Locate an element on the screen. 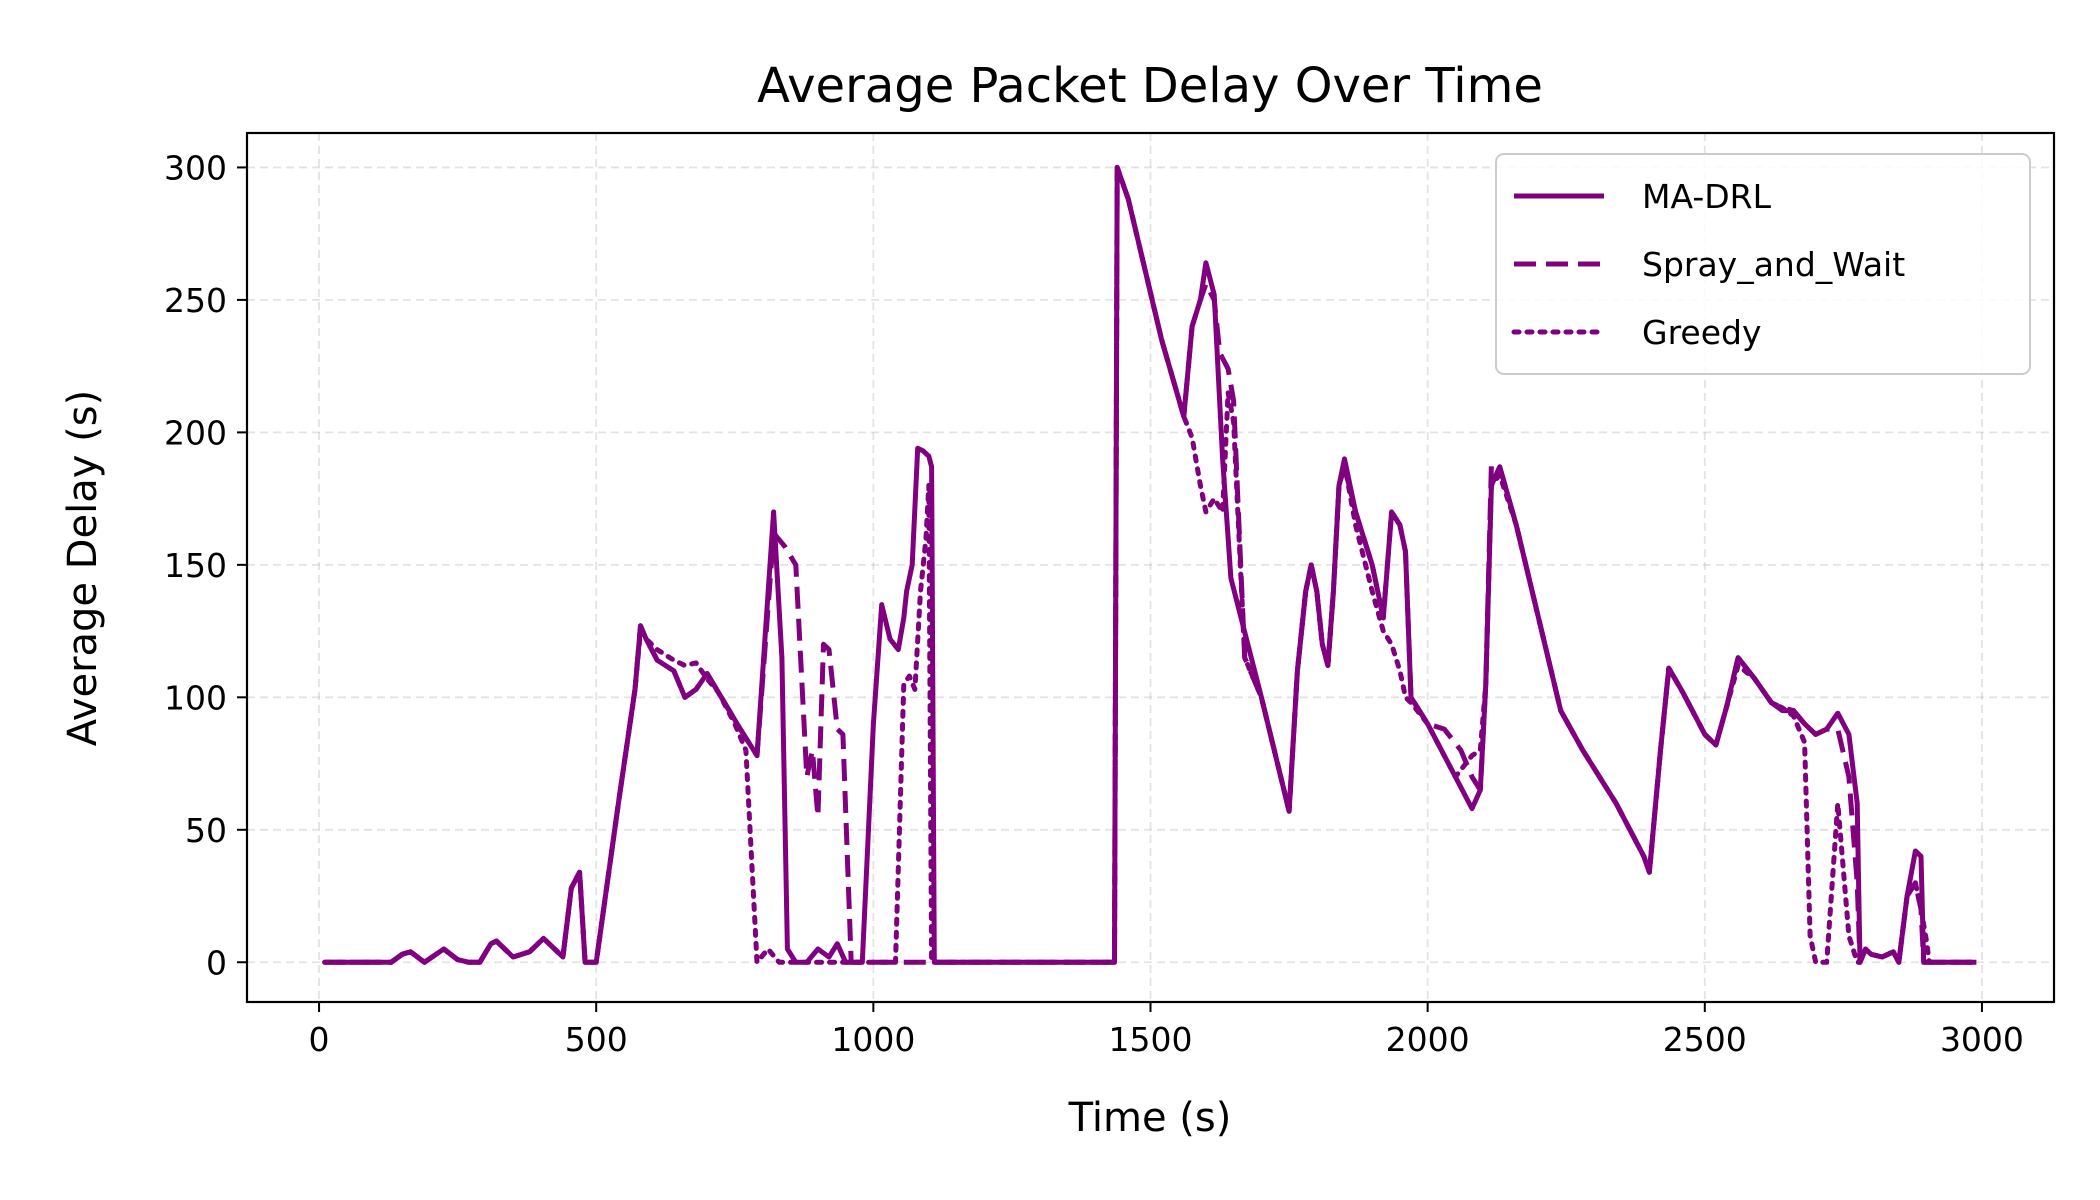 This screenshot has height=1200, width=2100. x-tick-label: 2500 is located at coordinates (1705, 1039).